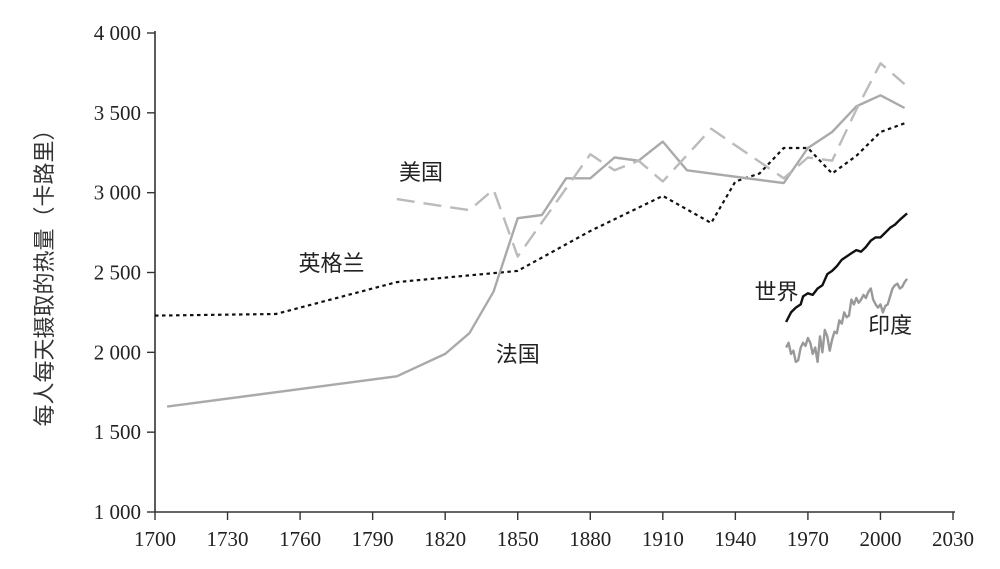  Describe the element at coordinates (117, 33) in the screenshot. I see `y-tick-label: 4 000` at that location.